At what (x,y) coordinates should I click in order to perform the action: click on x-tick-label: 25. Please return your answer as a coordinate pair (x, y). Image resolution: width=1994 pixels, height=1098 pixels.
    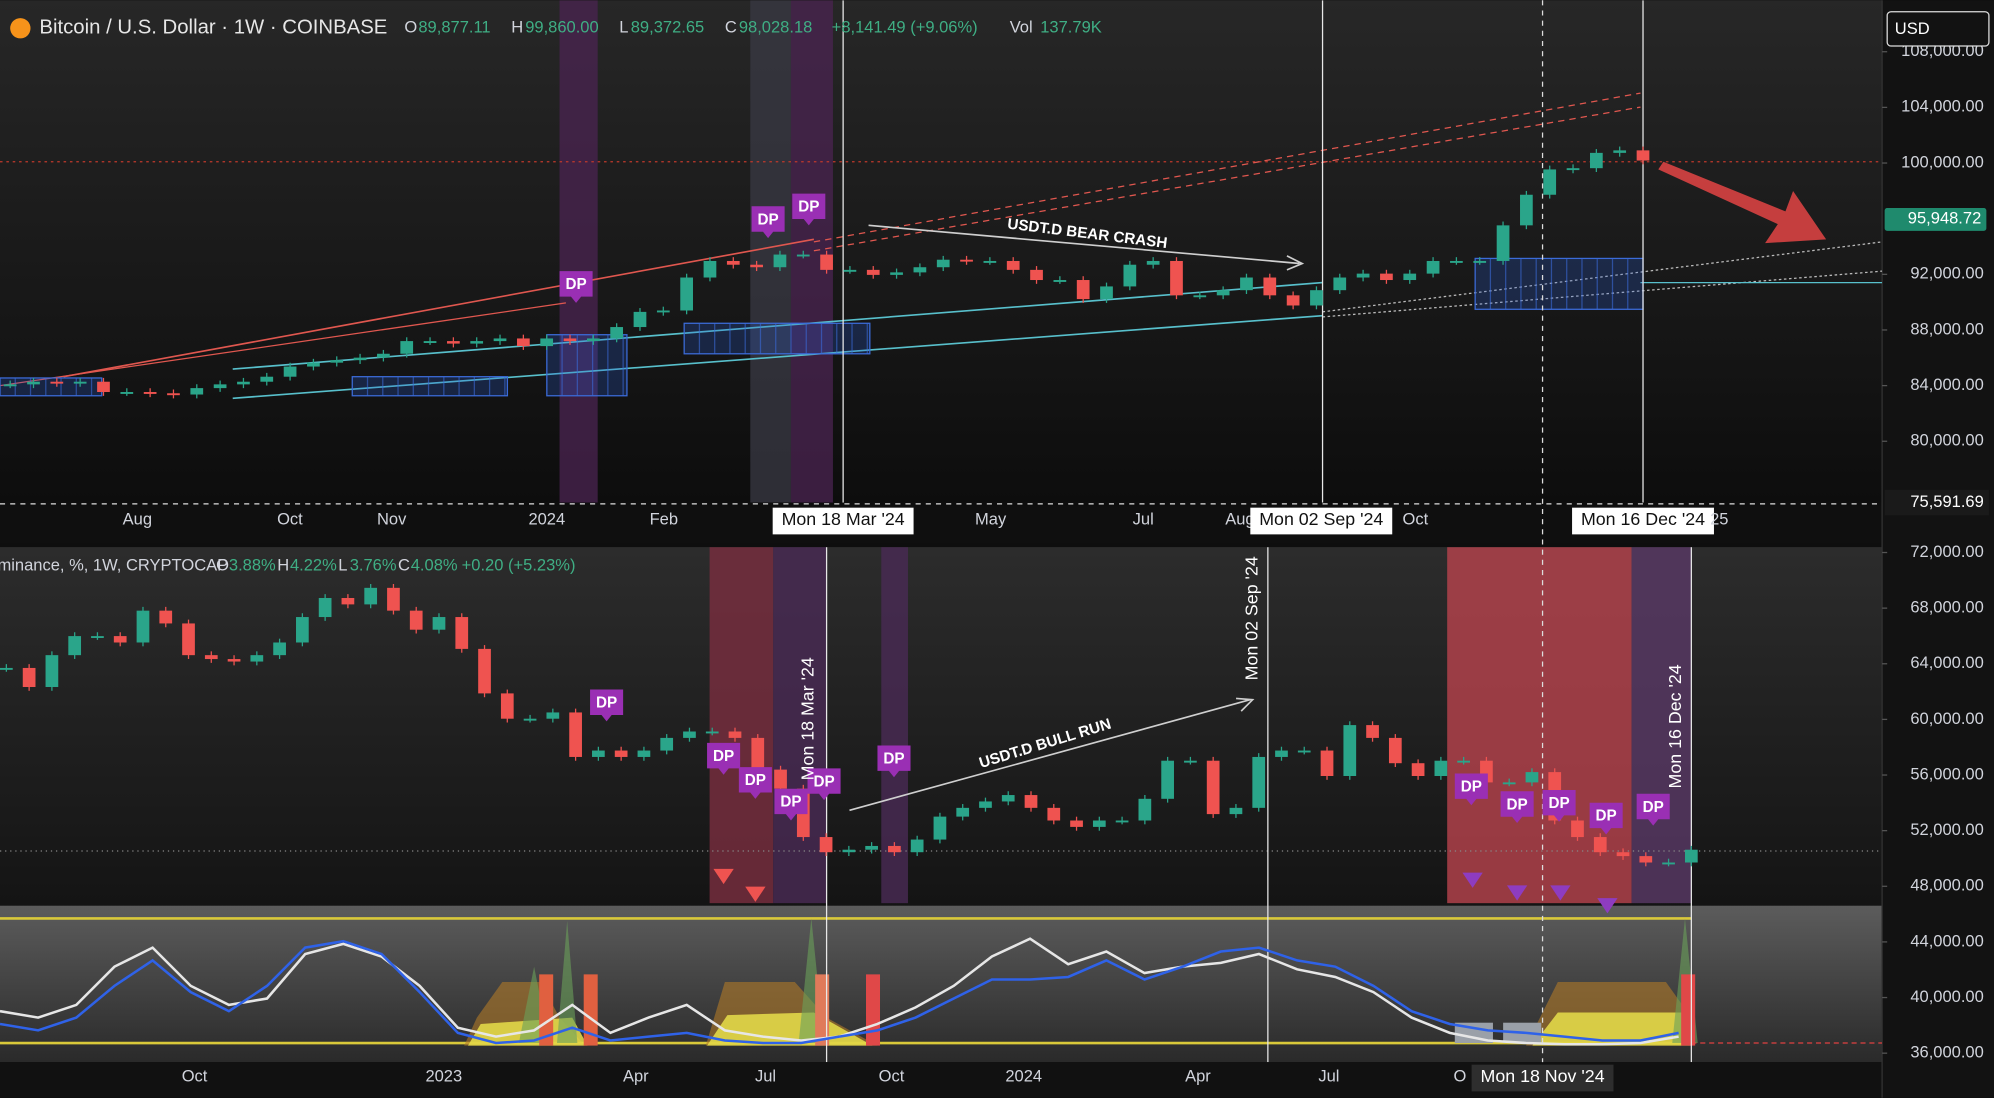
    Looking at the image, I should click on (1719, 519).